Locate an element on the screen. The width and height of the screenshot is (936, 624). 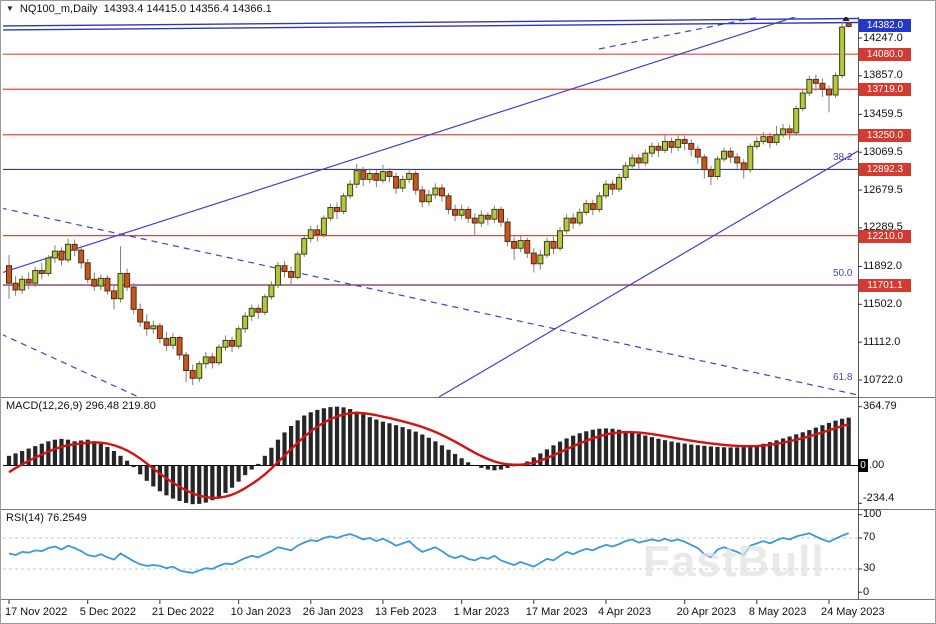
price-label-badge: 14382.0 is located at coordinates (885, 25).